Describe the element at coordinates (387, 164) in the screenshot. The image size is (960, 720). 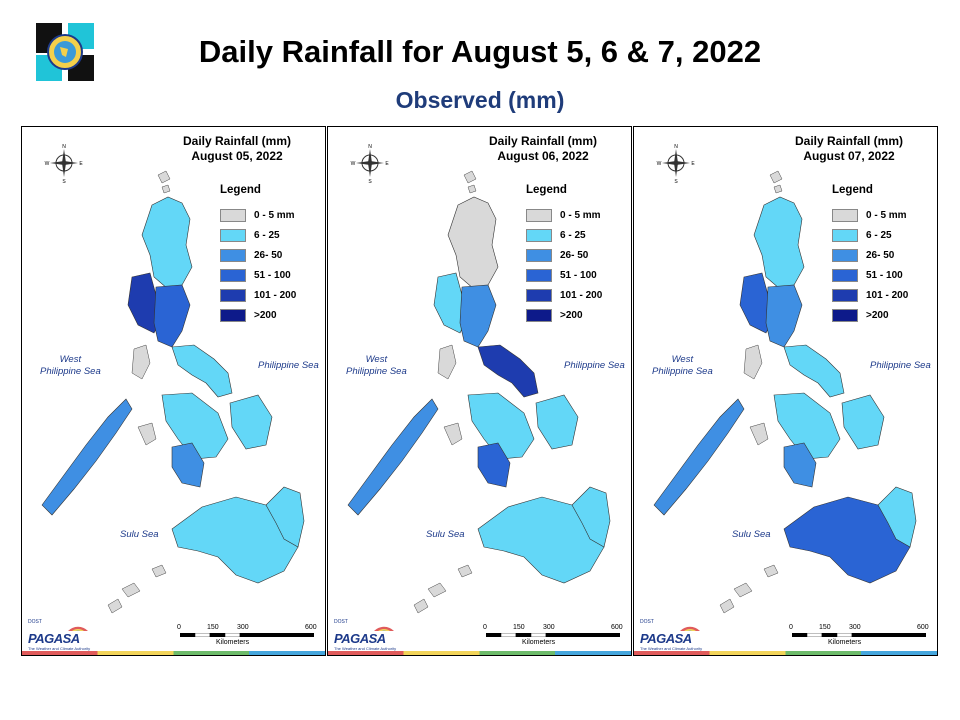
I see `compass-e: E` at that location.